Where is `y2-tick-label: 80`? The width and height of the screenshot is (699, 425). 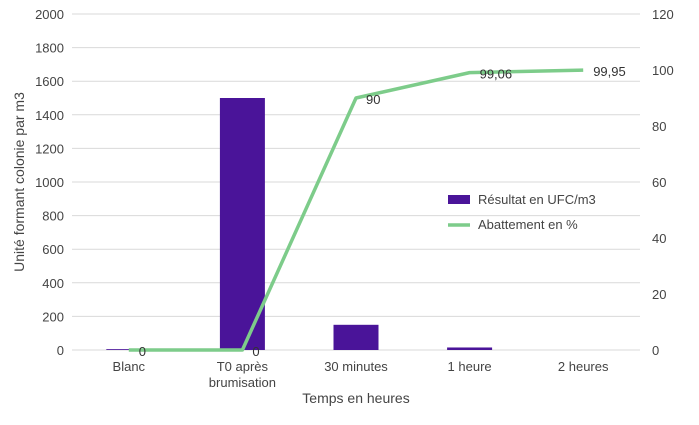
y2-tick-label: 80 is located at coordinates (659, 126).